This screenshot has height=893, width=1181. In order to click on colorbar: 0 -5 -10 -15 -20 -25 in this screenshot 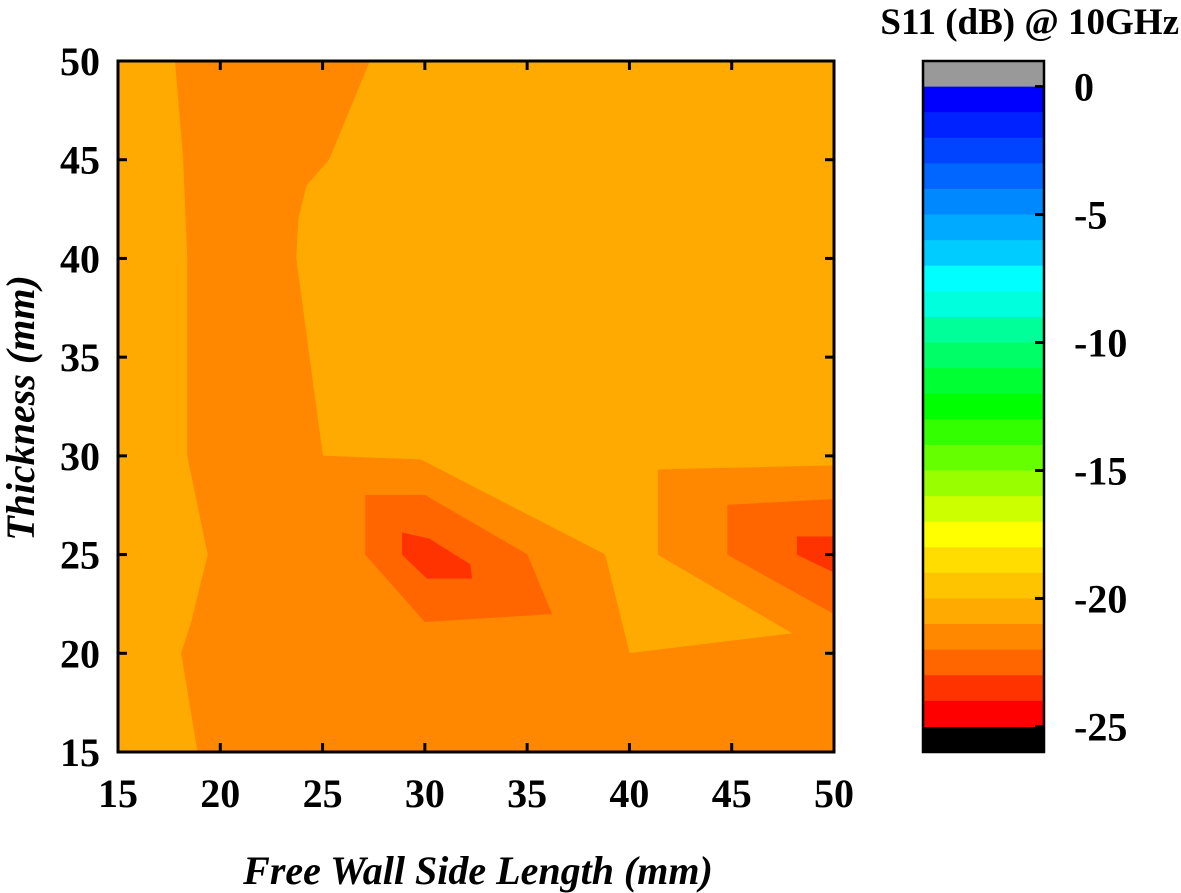, I will do `click(1024, 406)`.